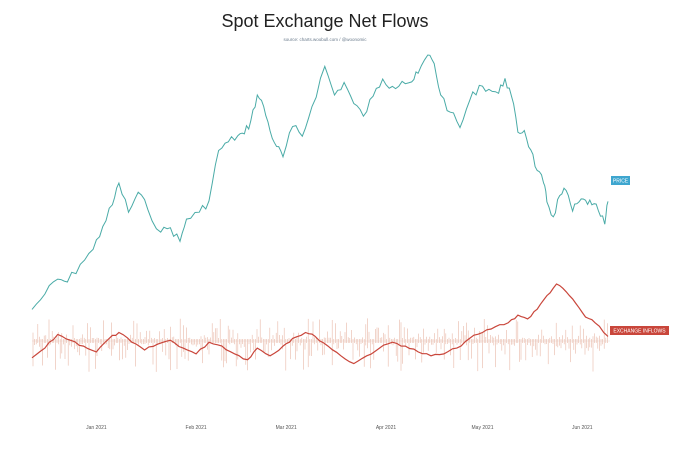  Describe the element at coordinates (483, 428) in the screenshot. I see `x-tick-label: May 2021` at that location.